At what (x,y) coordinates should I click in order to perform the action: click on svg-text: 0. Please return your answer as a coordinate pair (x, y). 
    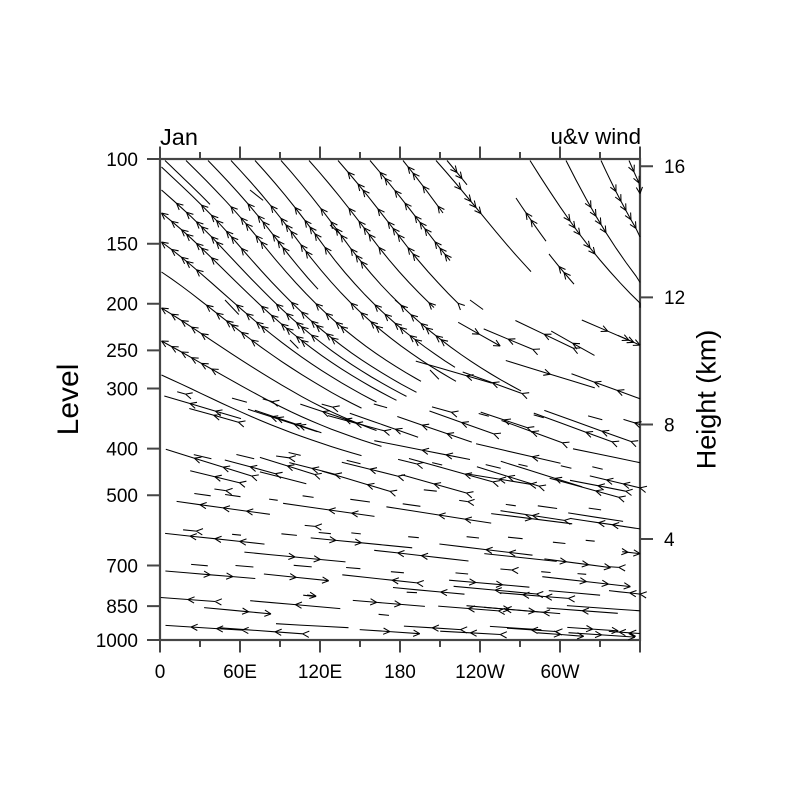
    Looking at the image, I should click on (160, 672).